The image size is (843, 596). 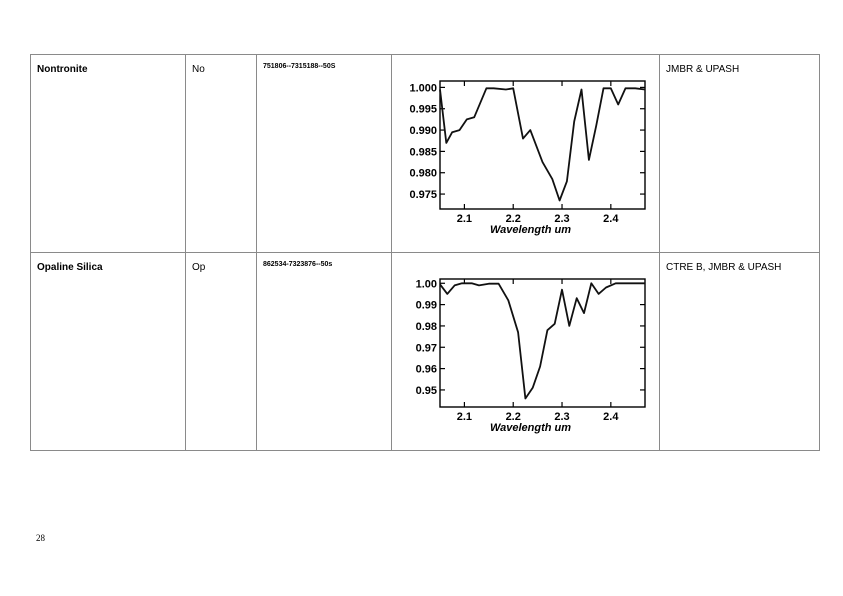 What do you see at coordinates (199, 267) in the screenshot?
I see `mineral-abbrev: Op` at bounding box center [199, 267].